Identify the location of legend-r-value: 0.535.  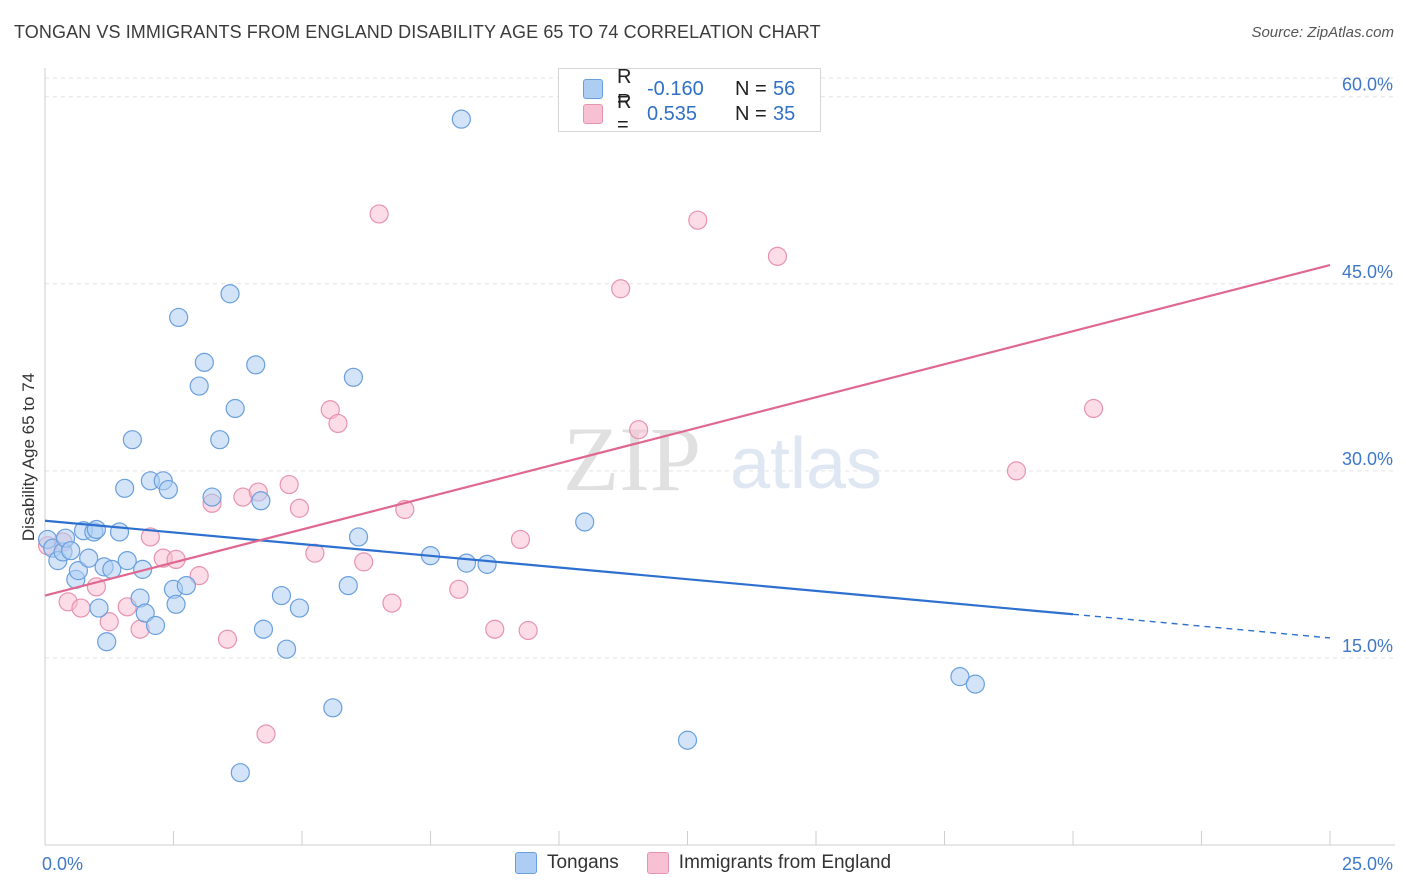
(672, 113).